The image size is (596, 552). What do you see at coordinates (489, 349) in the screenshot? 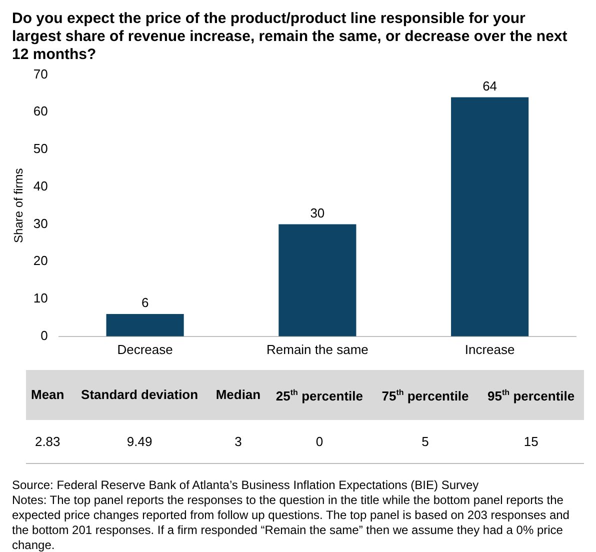
I see `x-tick-label: Increase` at bounding box center [489, 349].